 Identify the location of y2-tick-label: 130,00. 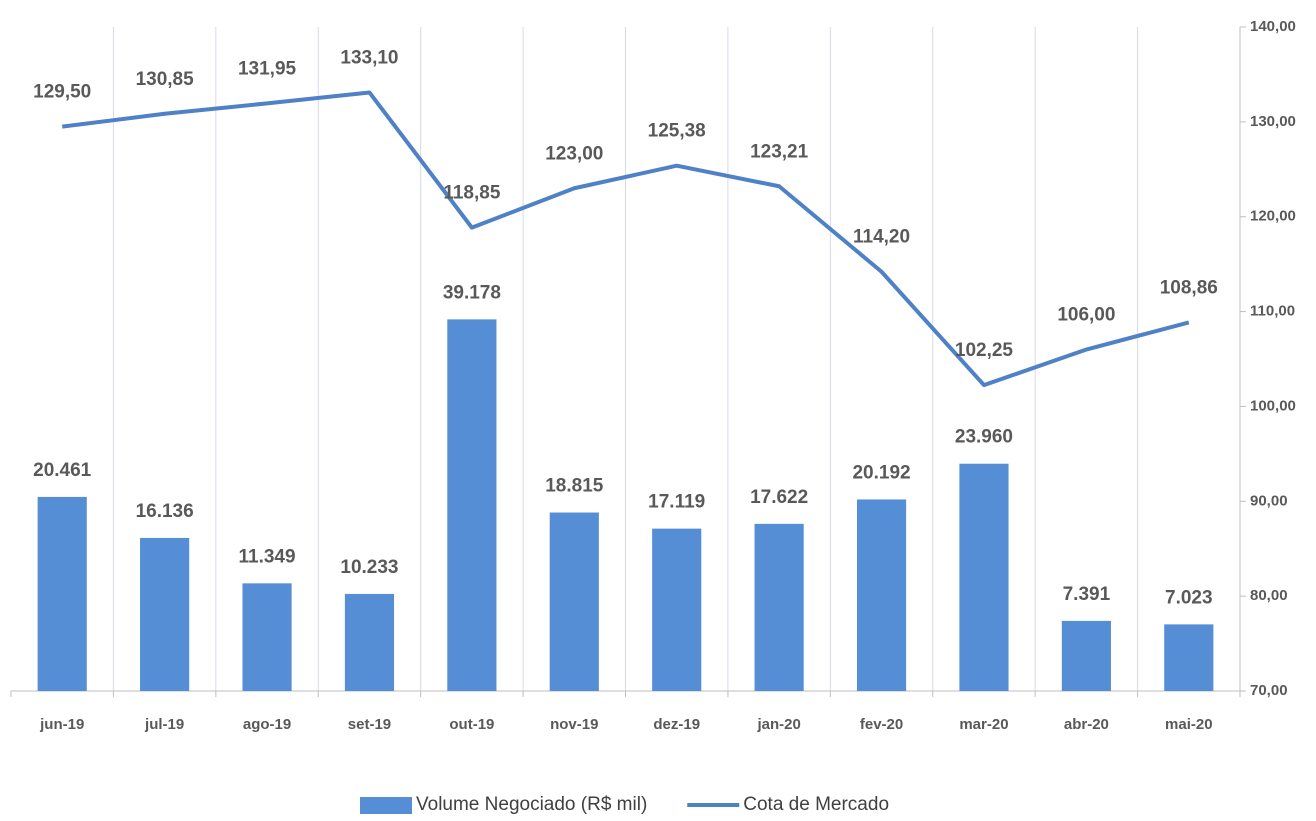
(1273, 121).